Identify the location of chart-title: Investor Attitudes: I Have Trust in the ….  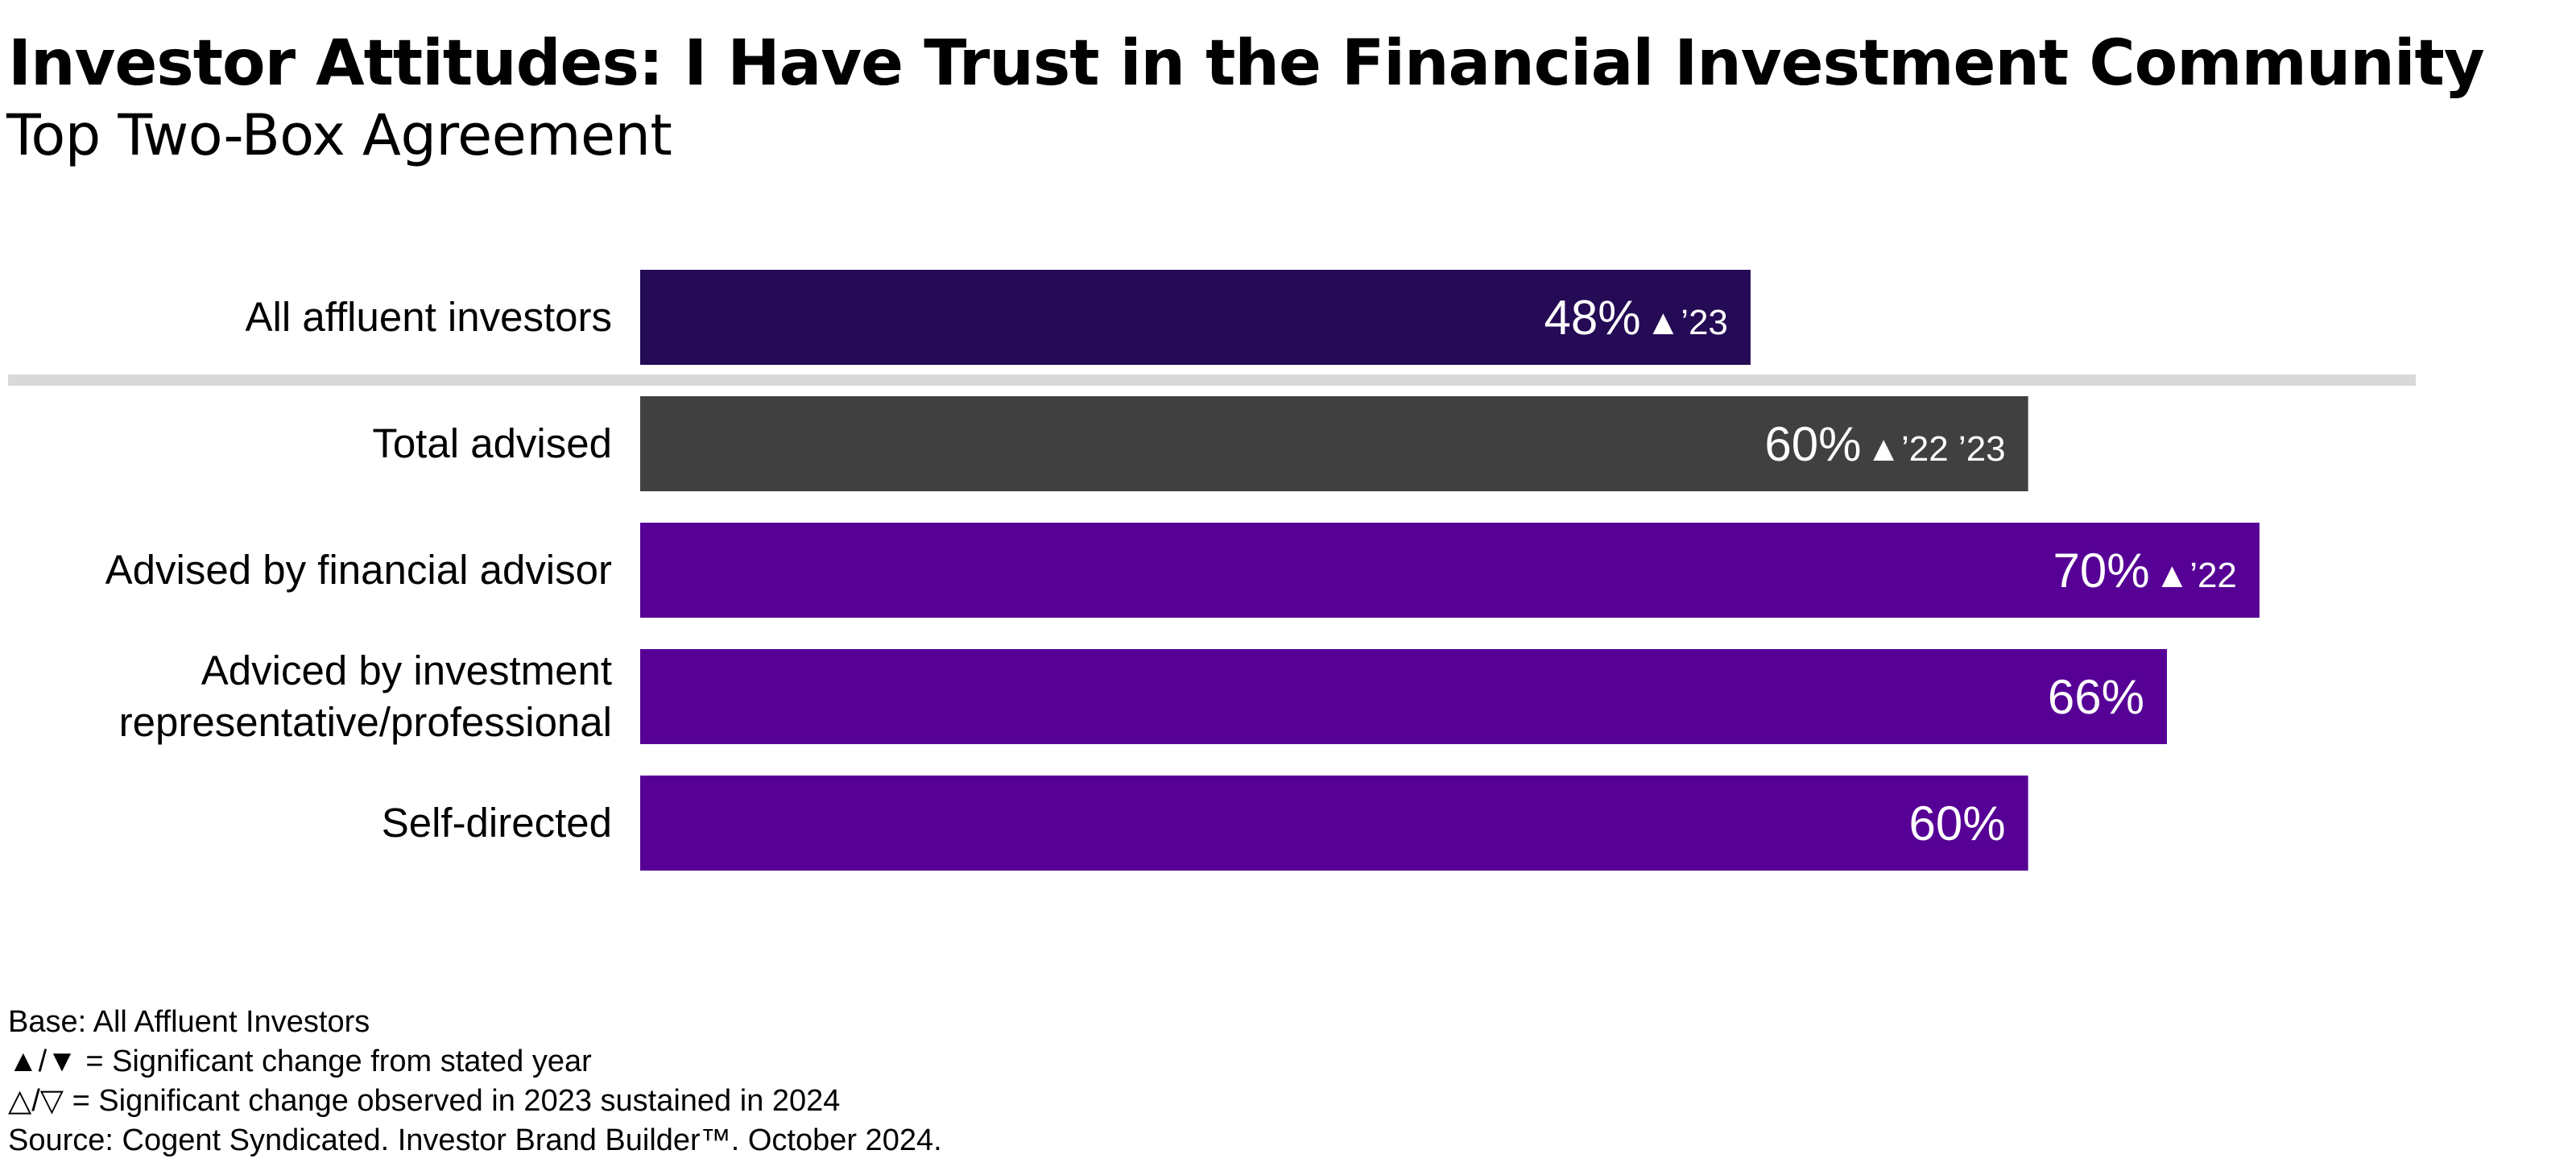
(1246, 63).